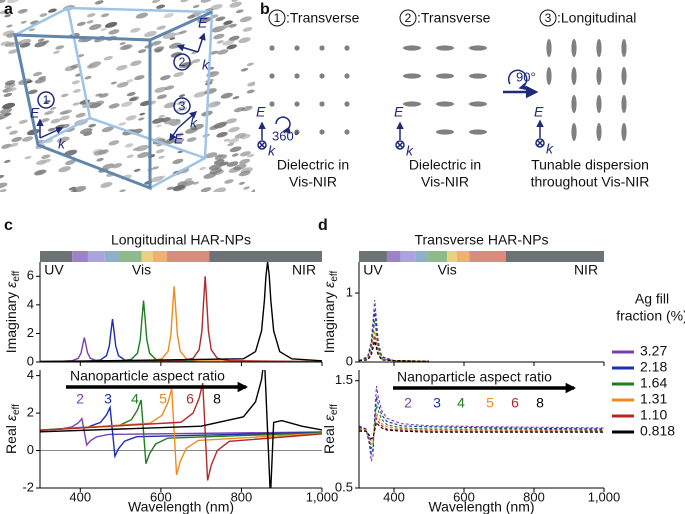 Image resolution: width=685 pixels, height=514 pixels. What do you see at coordinates (586, 270) in the screenshot?
I see `band-label: NIR` at bounding box center [586, 270].